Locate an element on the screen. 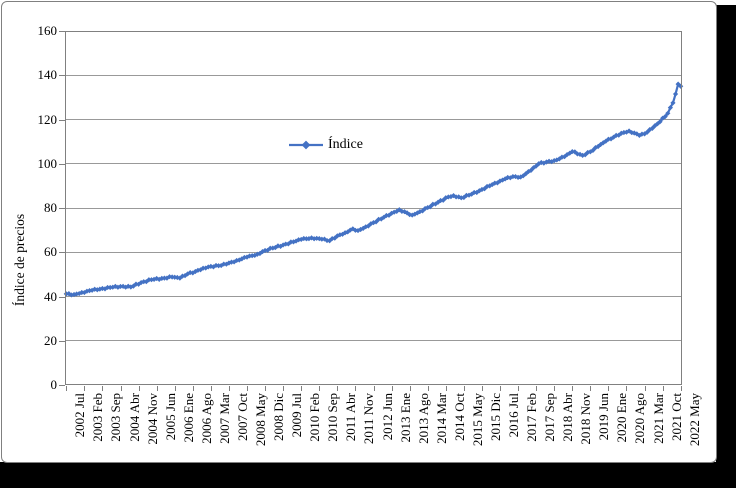  x-axis-label: 2008 May is located at coordinates (260, 420).